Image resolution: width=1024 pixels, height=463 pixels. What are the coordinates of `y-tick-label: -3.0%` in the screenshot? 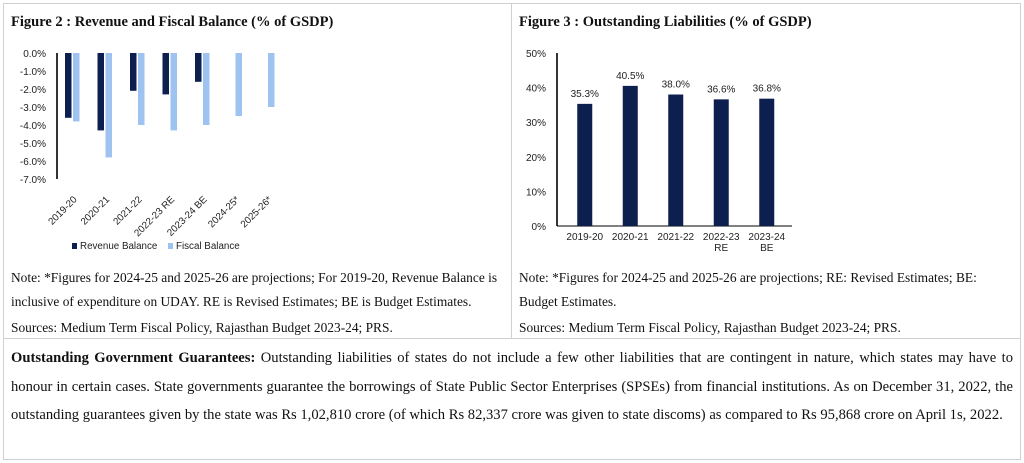 It's located at (33, 108).